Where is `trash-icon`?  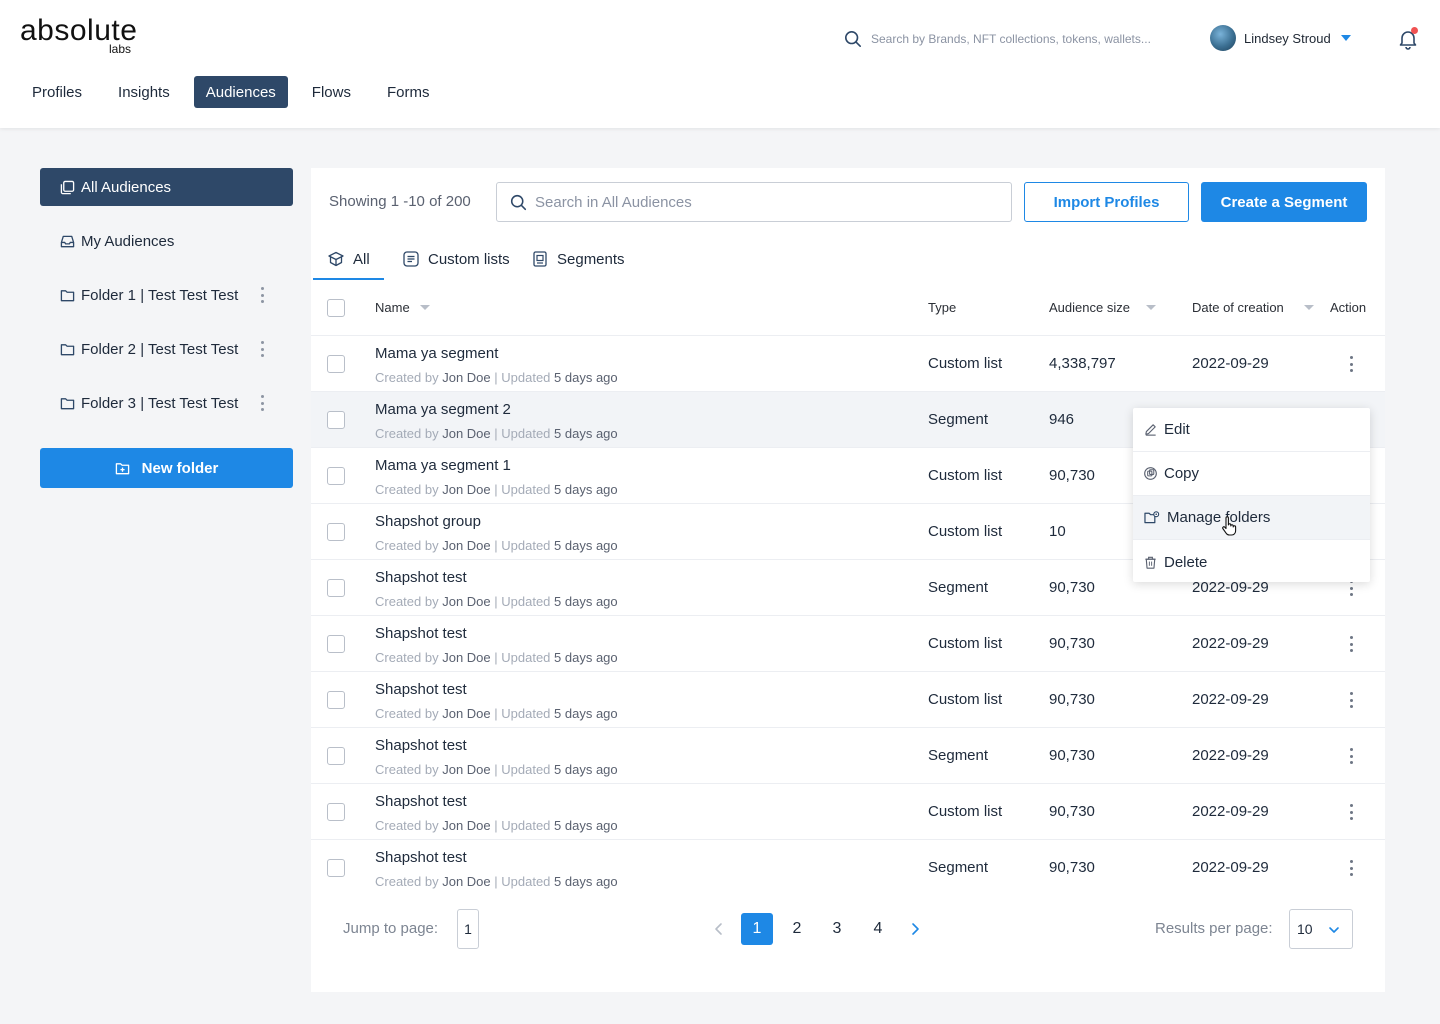 trash-icon is located at coordinates (1150, 562).